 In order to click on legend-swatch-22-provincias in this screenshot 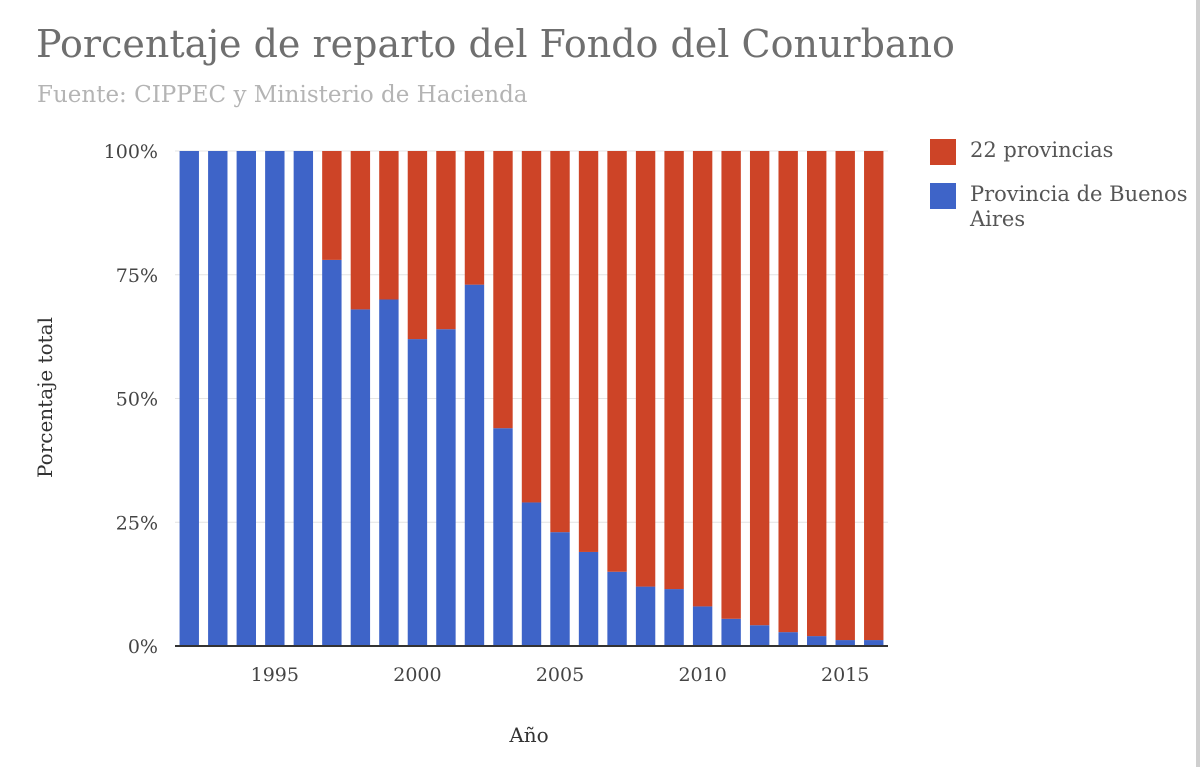, I will do `click(943, 152)`.